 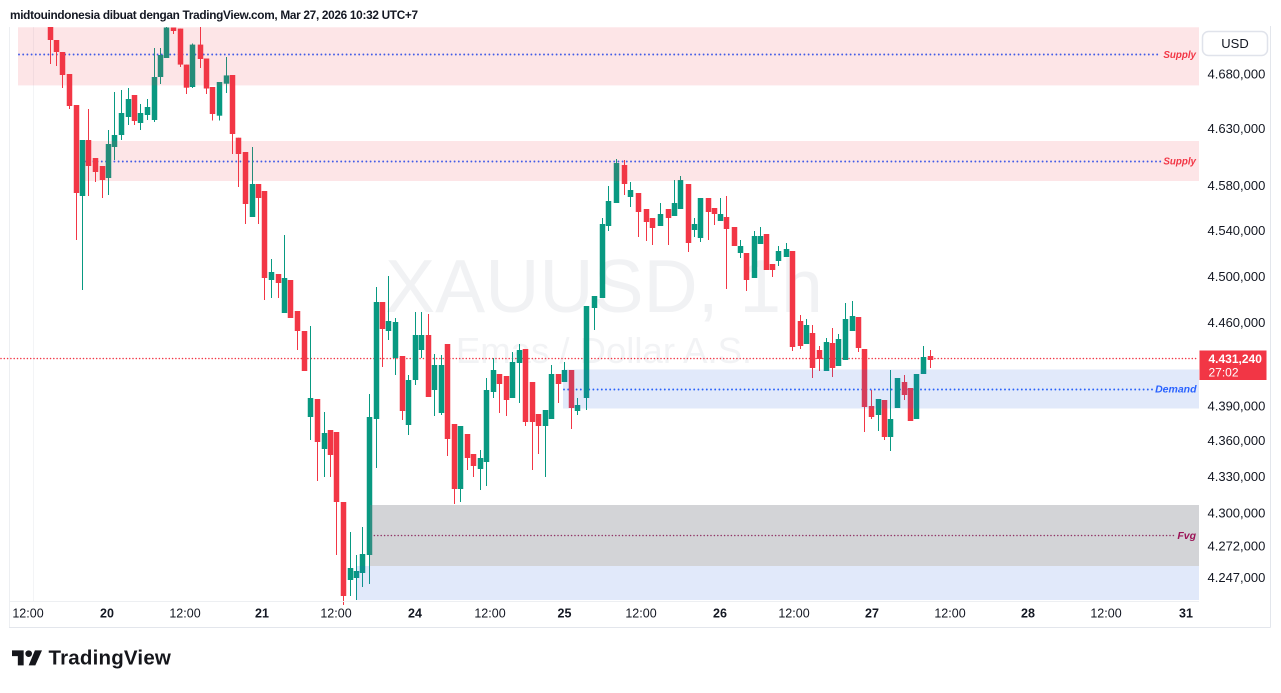 I want to click on svg-text: 26, so click(x=720, y=614).